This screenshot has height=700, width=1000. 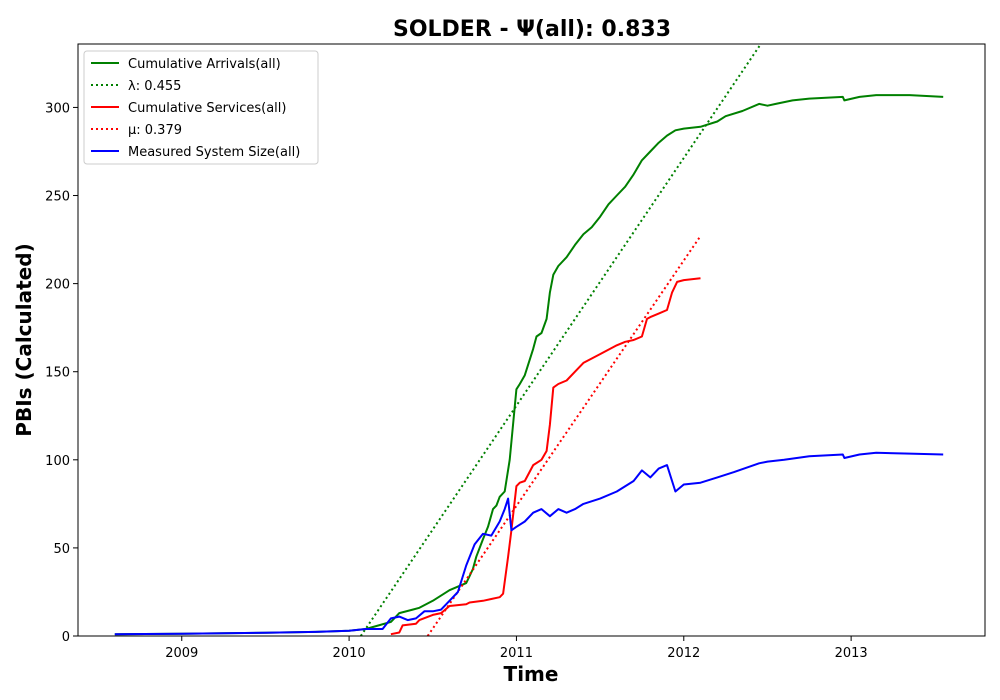 I want to click on legend-label-1: Cumulative Arrivals(all), so click(x=204, y=64).